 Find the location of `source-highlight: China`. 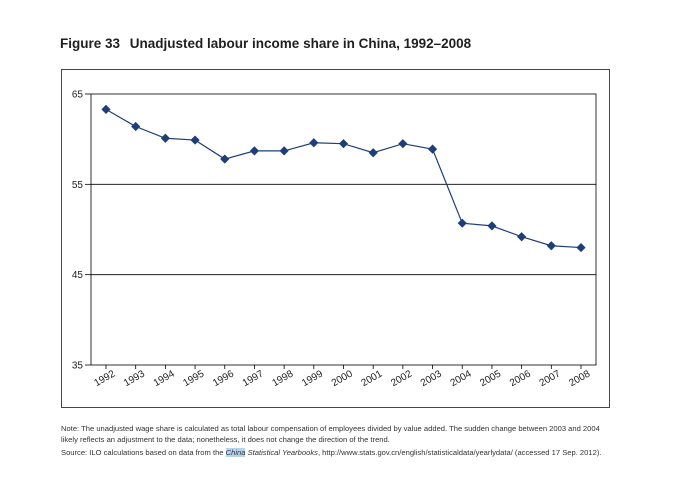

source-highlight: China is located at coordinates (235, 452).